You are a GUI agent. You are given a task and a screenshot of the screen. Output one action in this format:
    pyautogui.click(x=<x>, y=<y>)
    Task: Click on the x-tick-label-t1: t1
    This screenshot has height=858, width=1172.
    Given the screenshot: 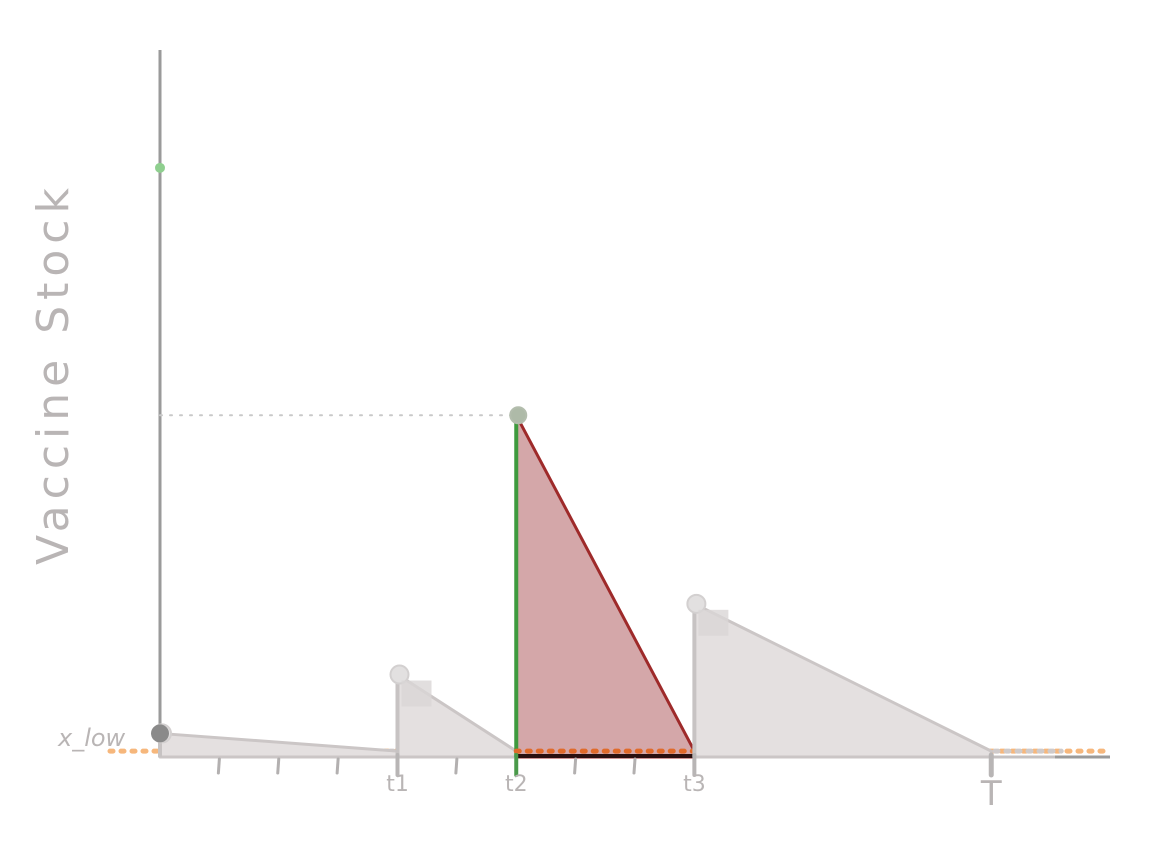 What is the action you would take?
    pyautogui.click(x=397, y=784)
    